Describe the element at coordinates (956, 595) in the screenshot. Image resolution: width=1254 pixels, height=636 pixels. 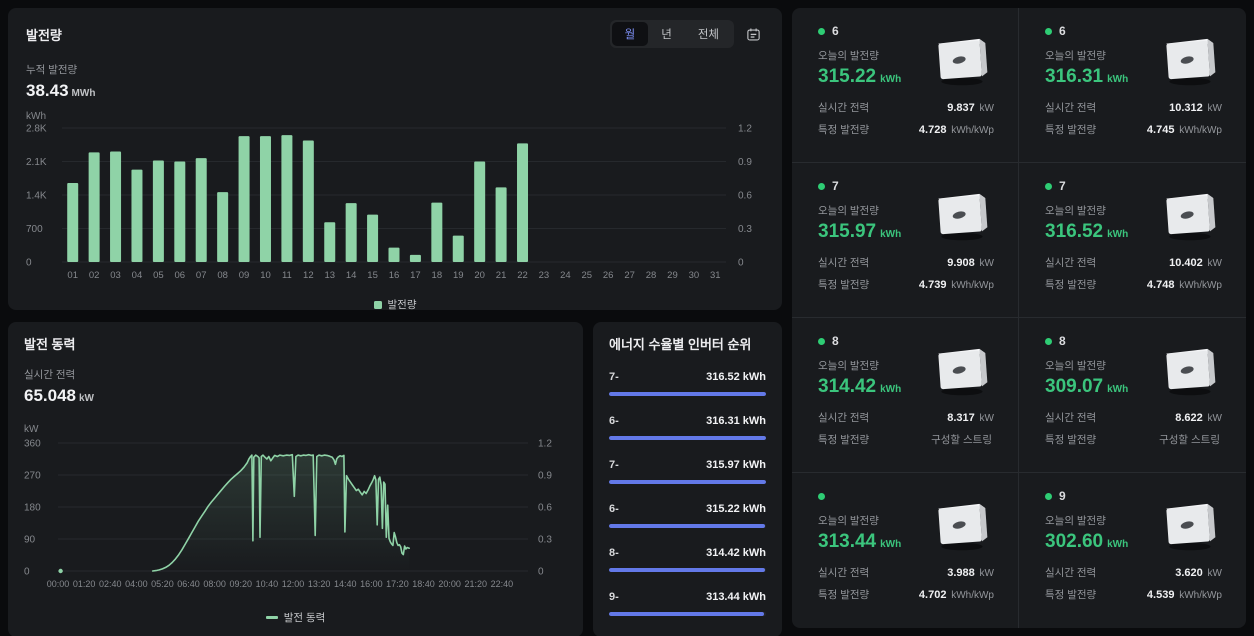
I see `specific-yield-value: 4.702 kWh/kWp` at that location.